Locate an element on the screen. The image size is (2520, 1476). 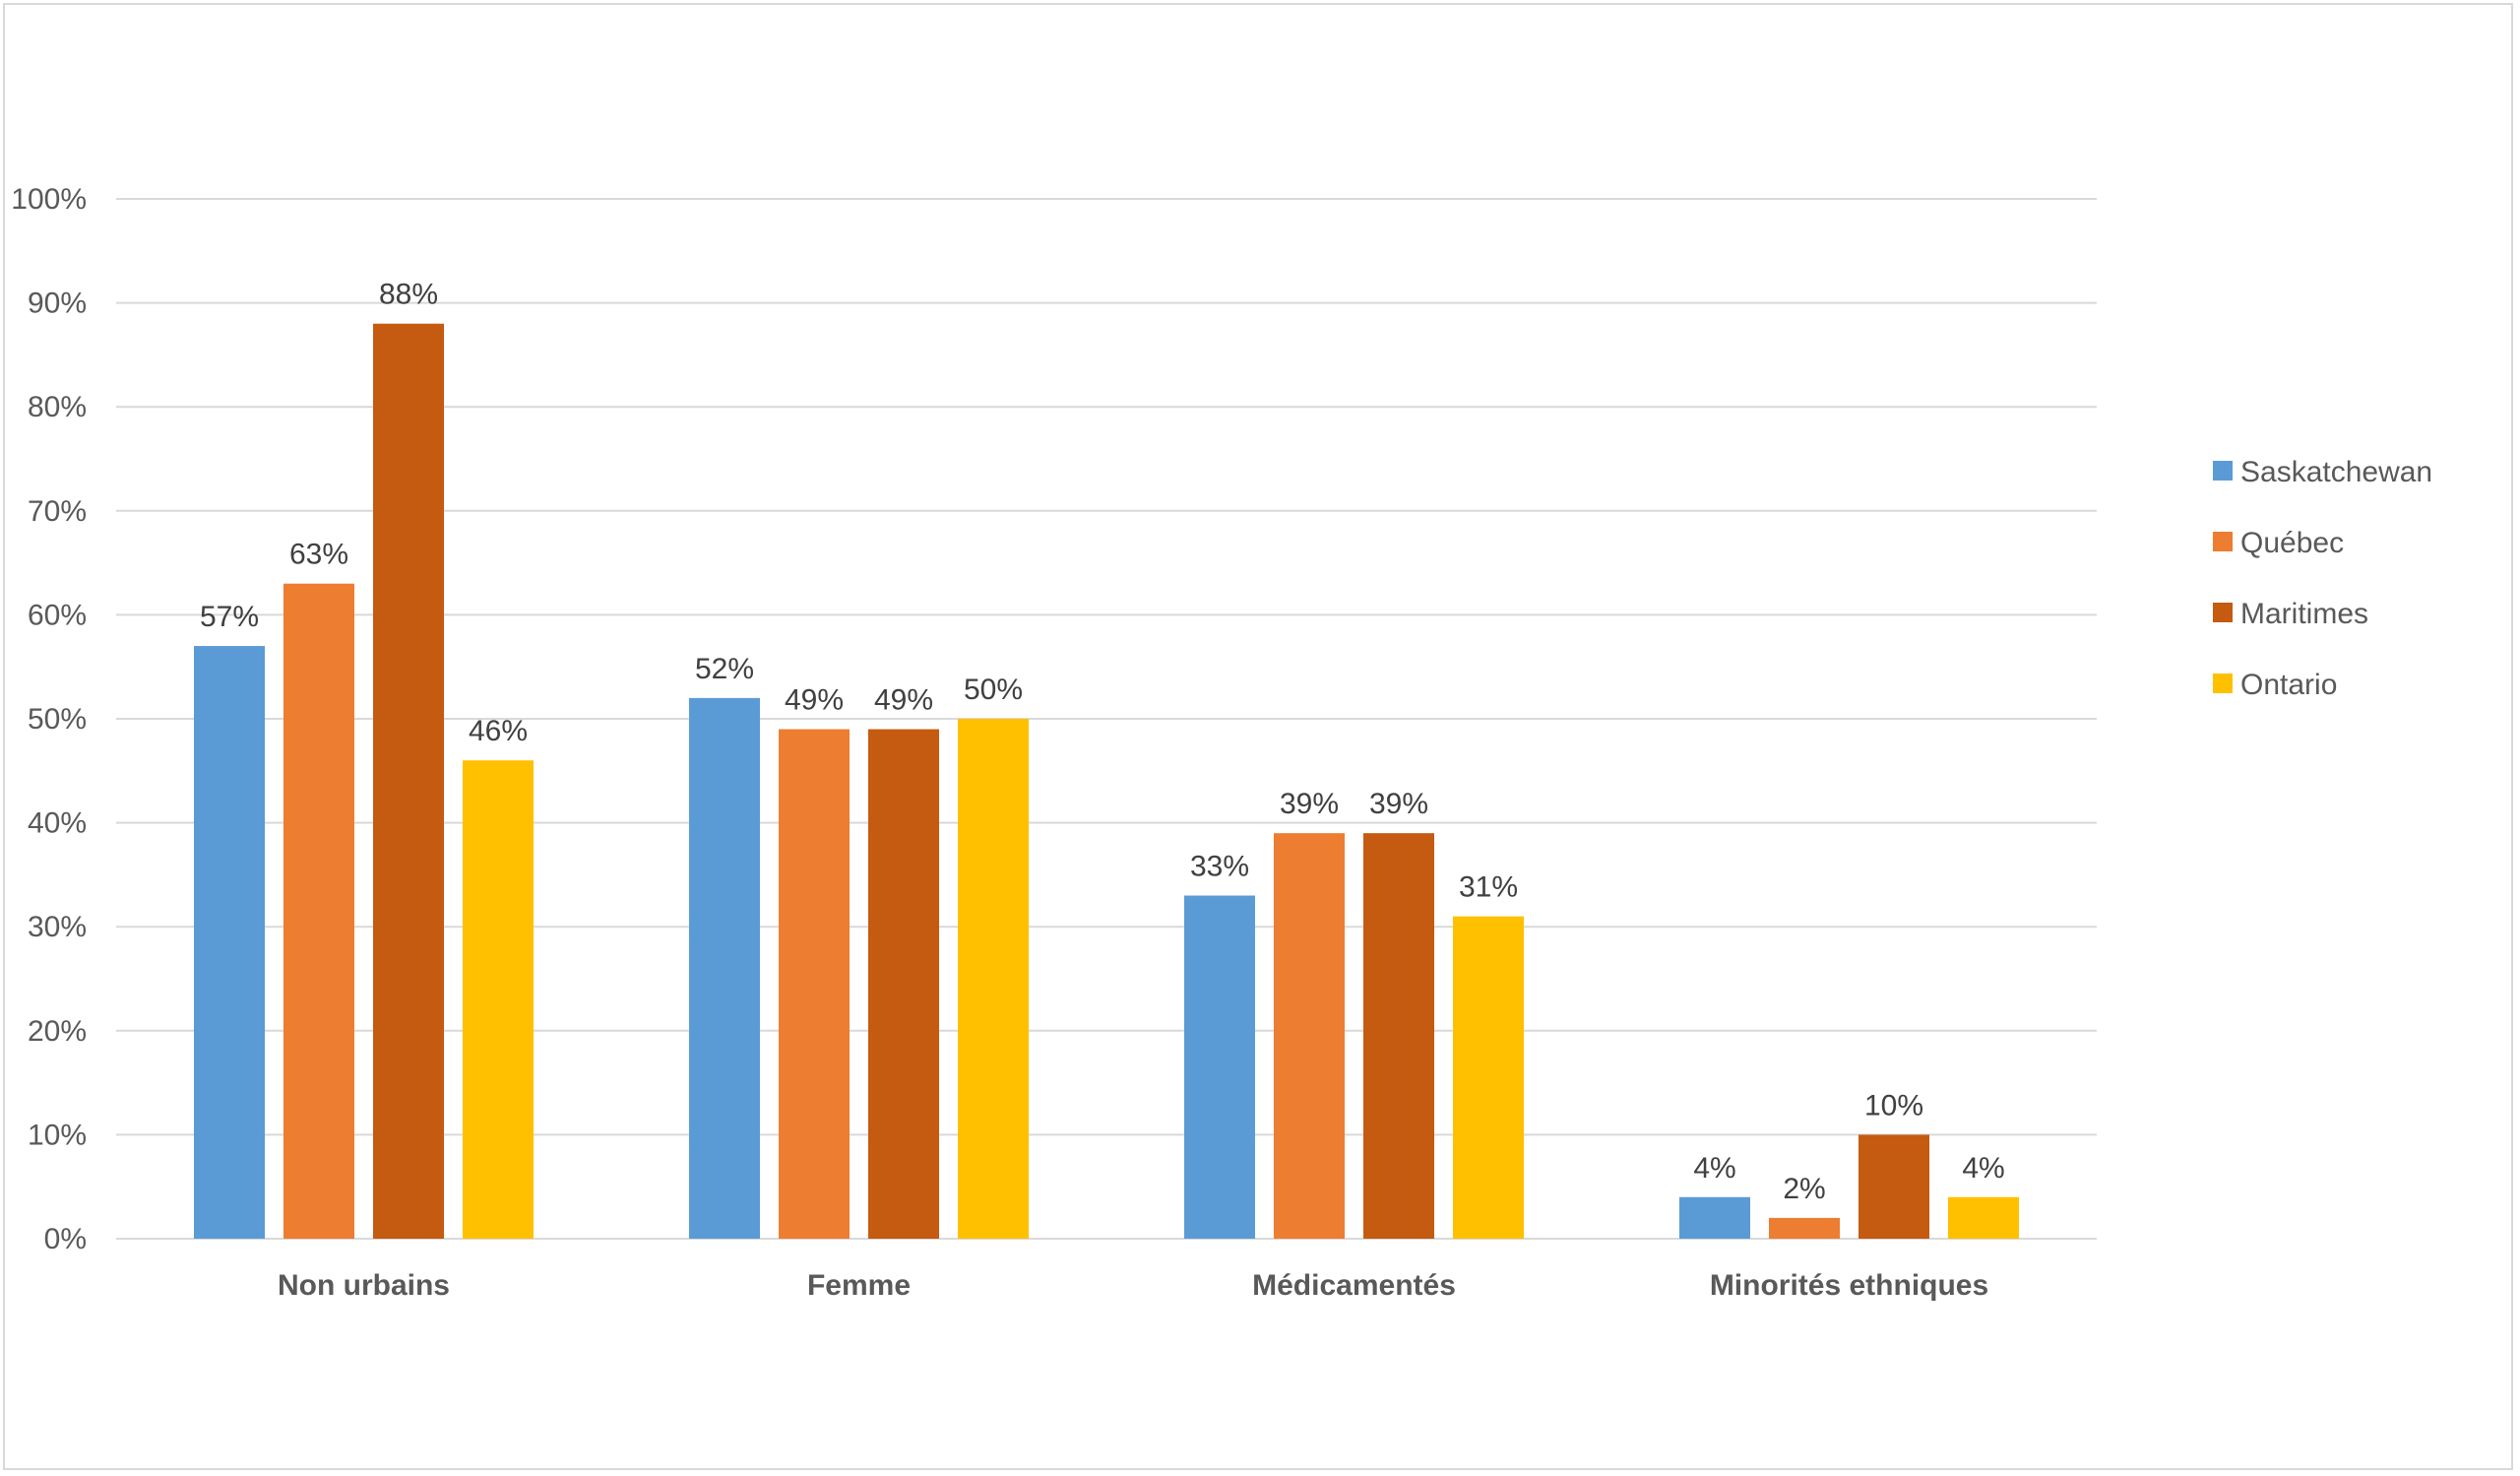
legend-item: Saskatchewan is located at coordinates (2322, 472).